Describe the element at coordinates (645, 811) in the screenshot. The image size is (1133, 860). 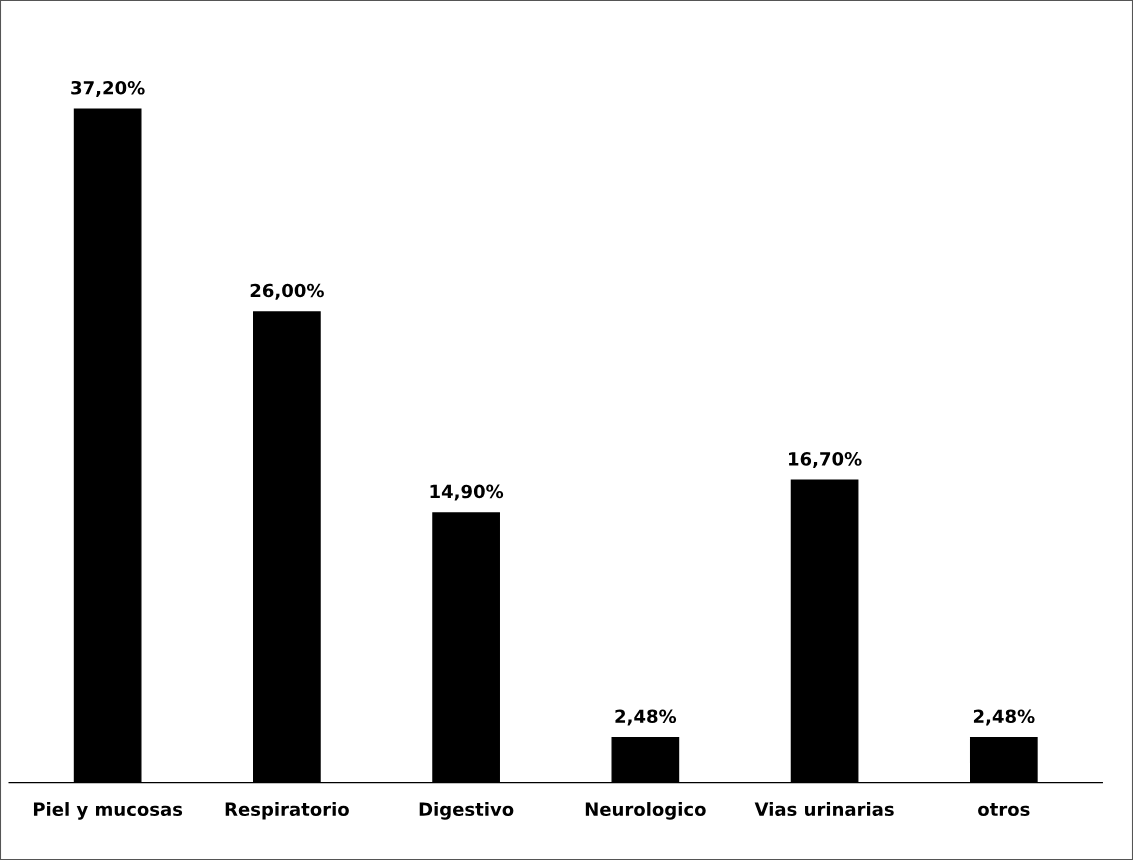
I see `x-tick-label: Neurologico` at that location.